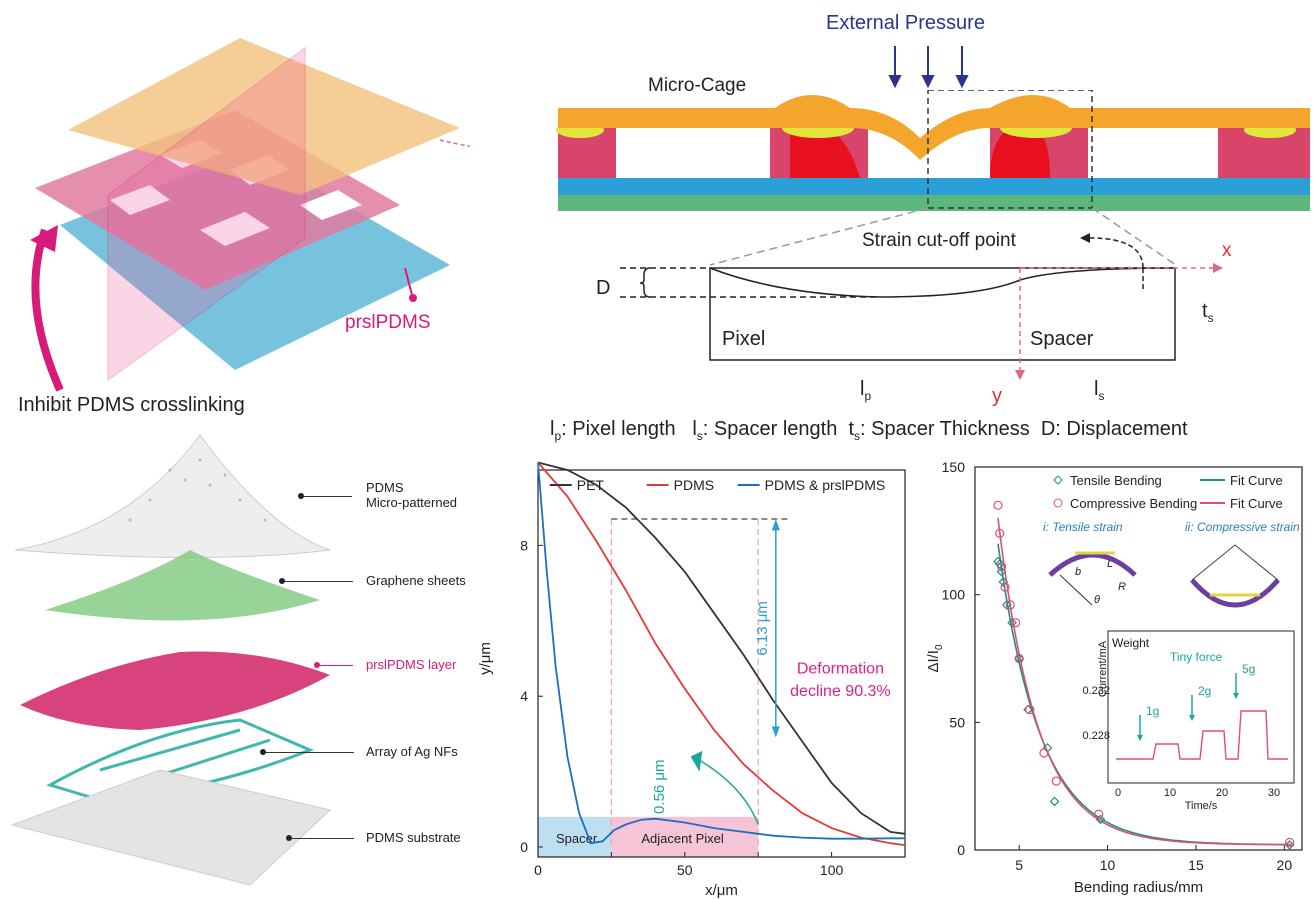 Image resolution: width=1316 pixels, height=899 pixels. What do you see at coordinates (775, 732) in the screenshot?
I see `arrowhead-613-bottom` at bounding box center [775, 732].